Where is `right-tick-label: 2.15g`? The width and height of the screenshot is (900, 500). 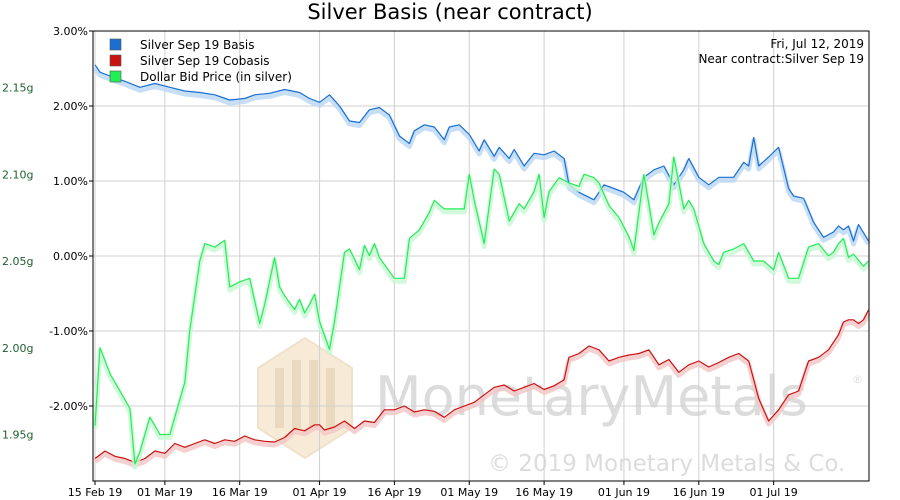
right-tick-label: 2.15g is located at coordinates (17, 88).